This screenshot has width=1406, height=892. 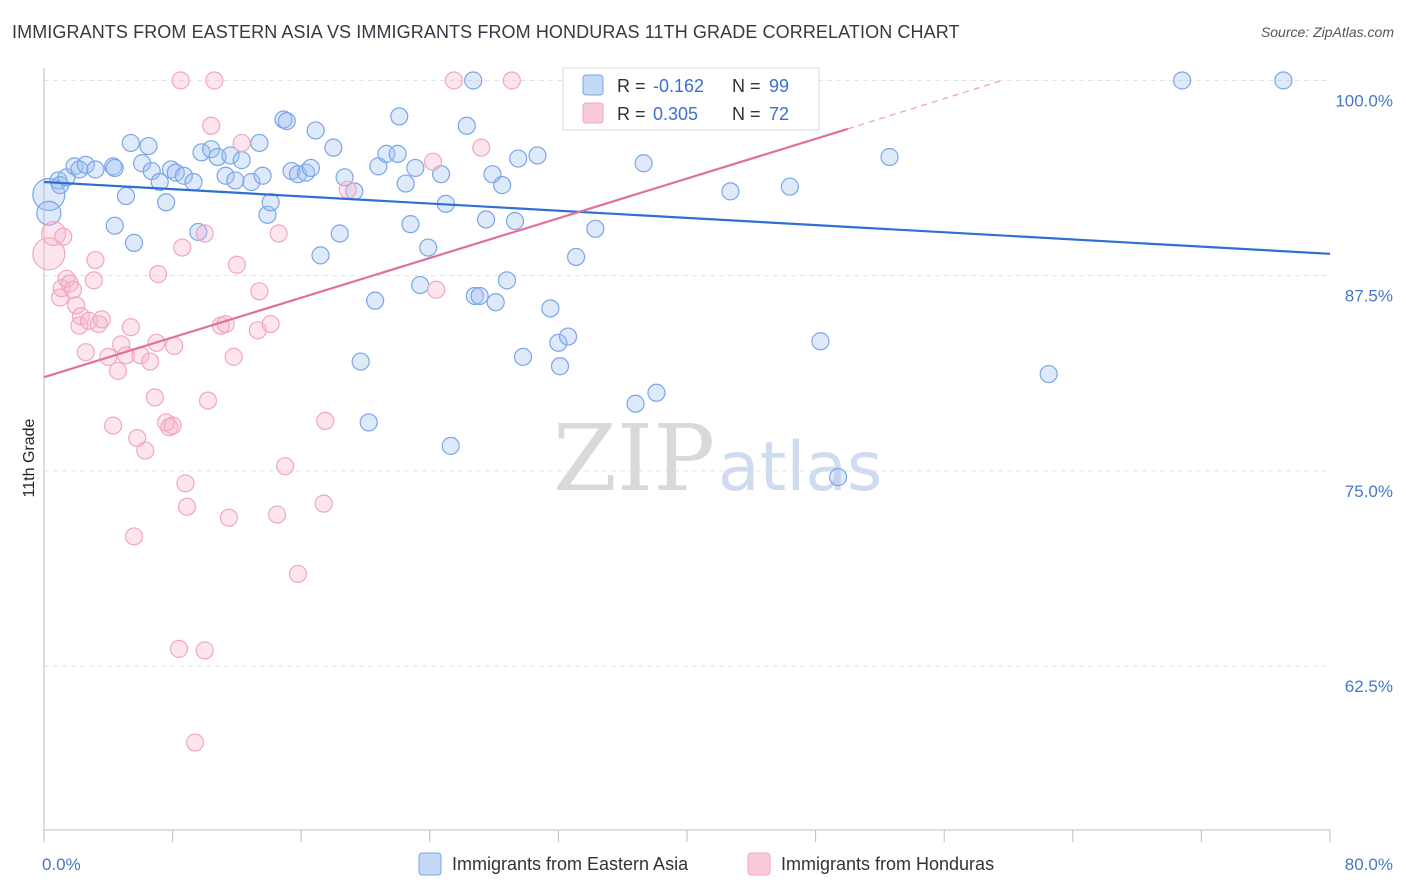 I want to click on correlation-legend: R = -0.162 N = 99 R = 0.305 N = 72, so click(x=691, y=99).